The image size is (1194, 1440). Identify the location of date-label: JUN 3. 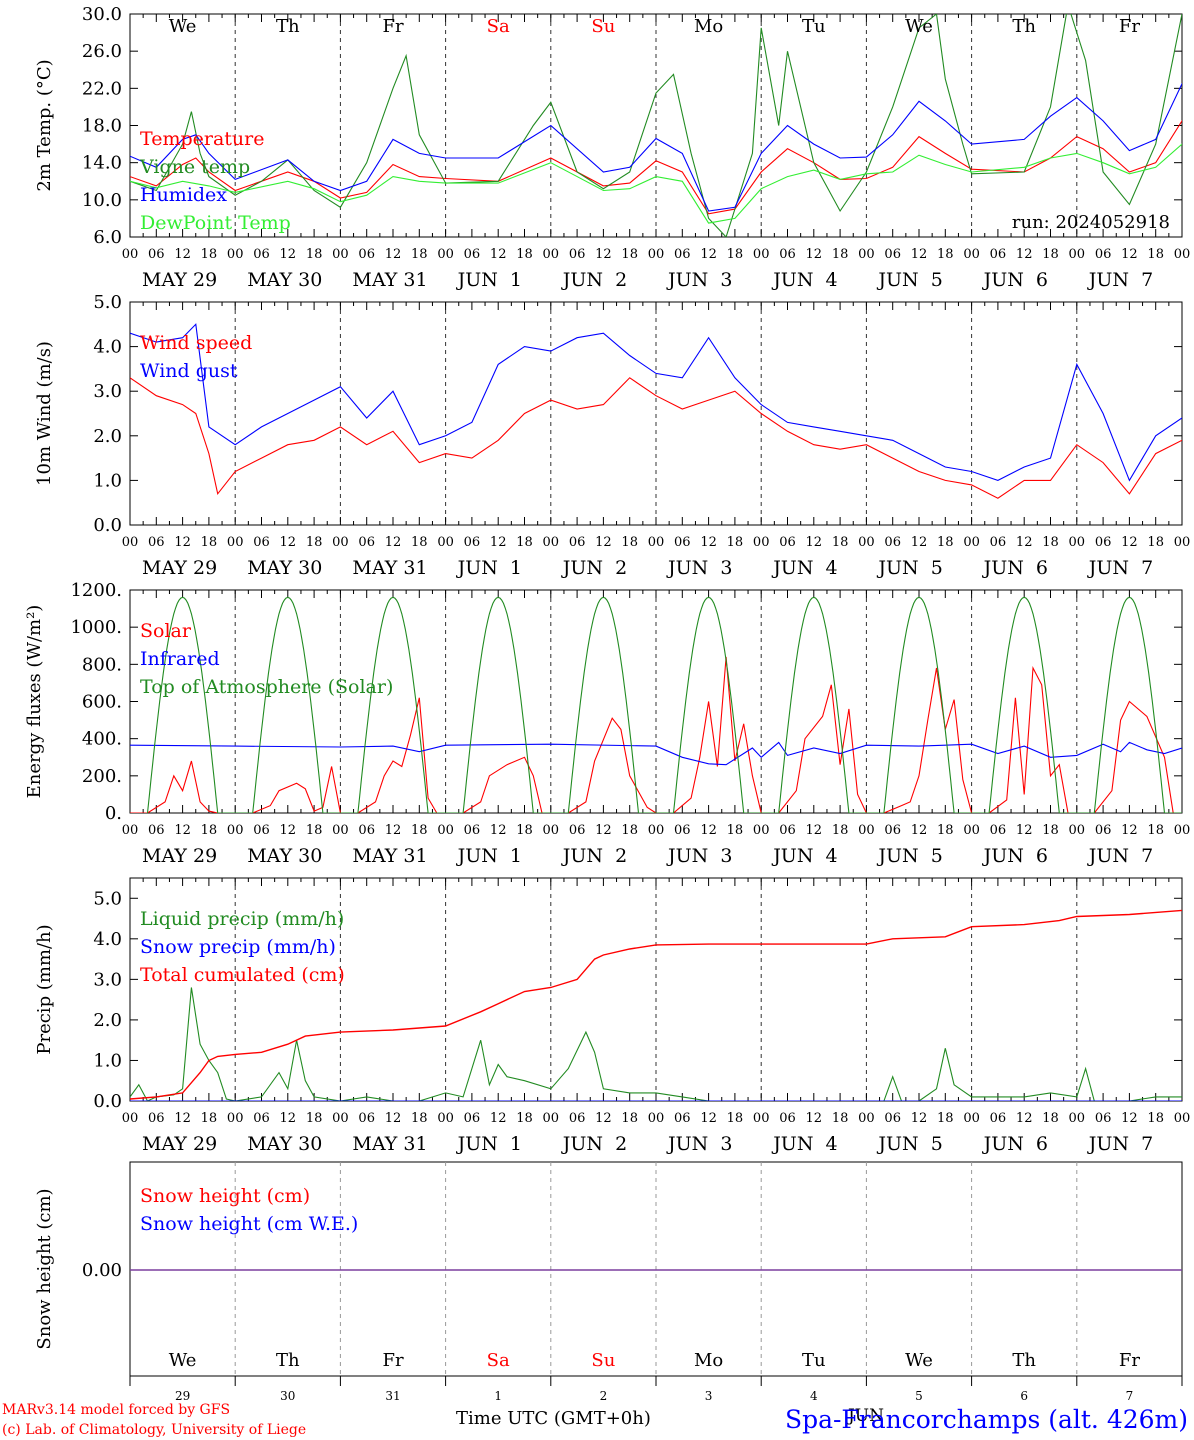
(699, 1144).